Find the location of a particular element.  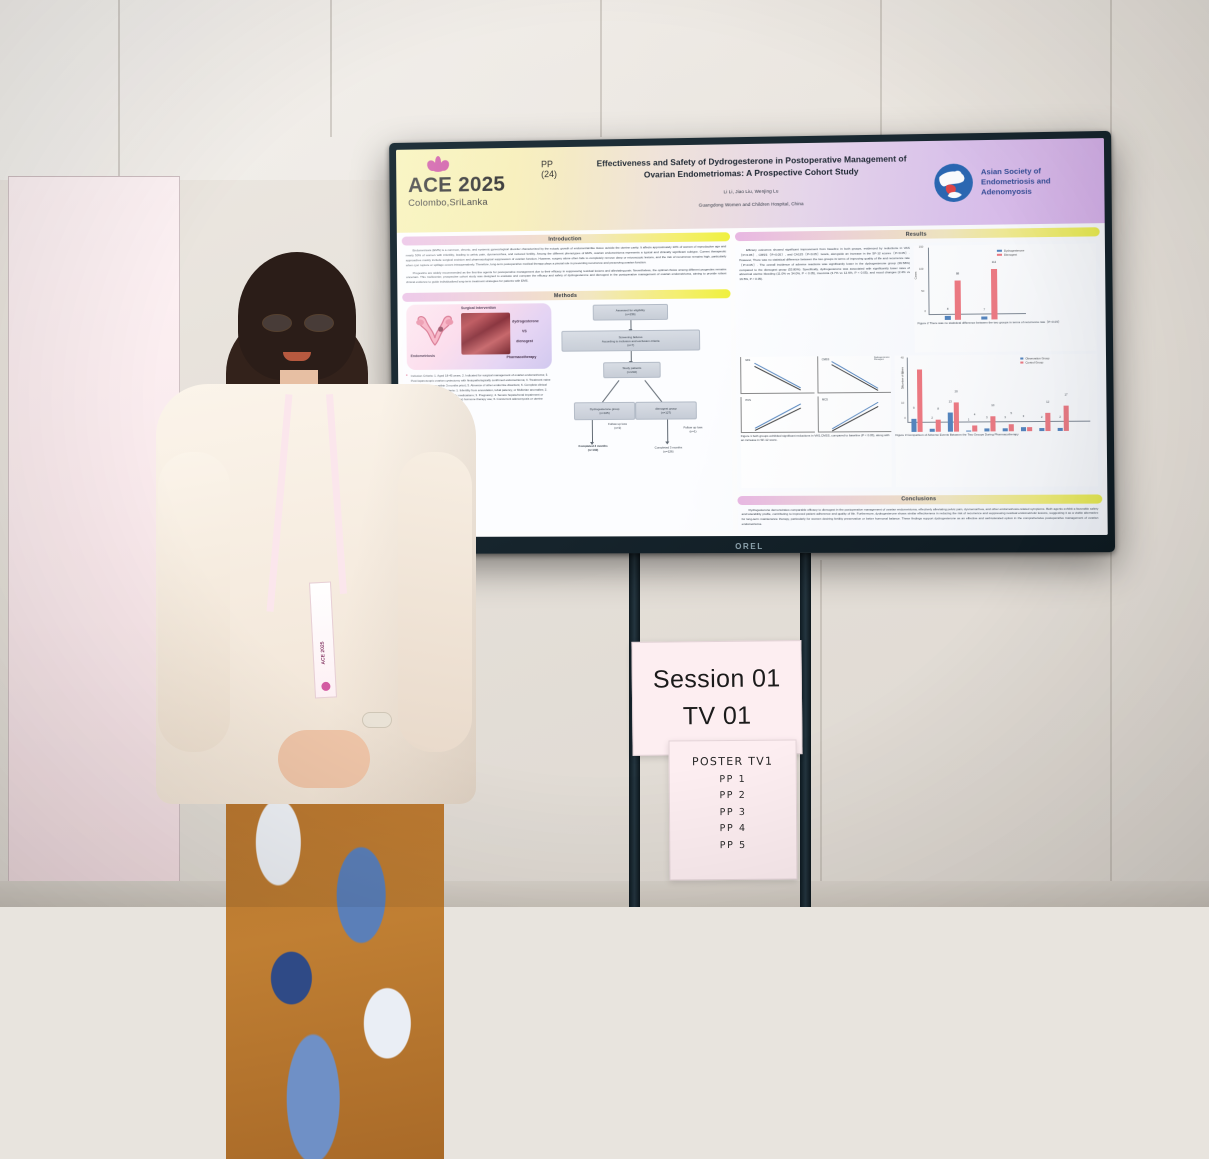

flow-loss-left: Follow up loss (n=3) is located at coordinates (618, 426).